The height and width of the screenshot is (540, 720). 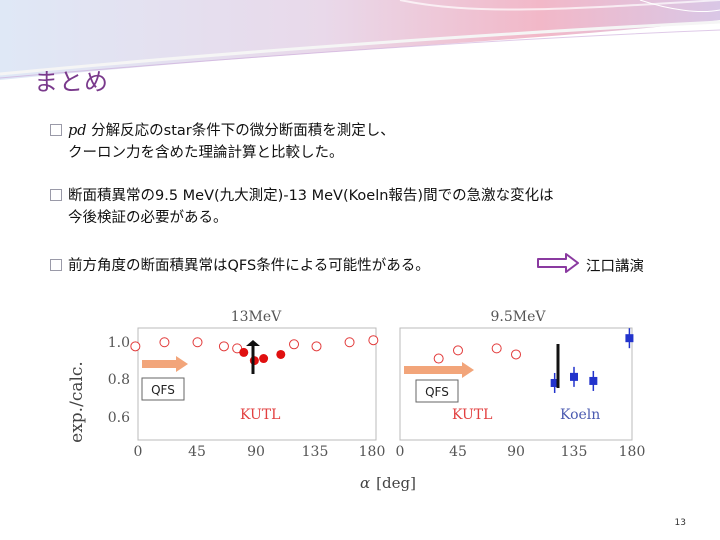 I want to click on x-axis-label: α [deg], so click(x=388, y=483).